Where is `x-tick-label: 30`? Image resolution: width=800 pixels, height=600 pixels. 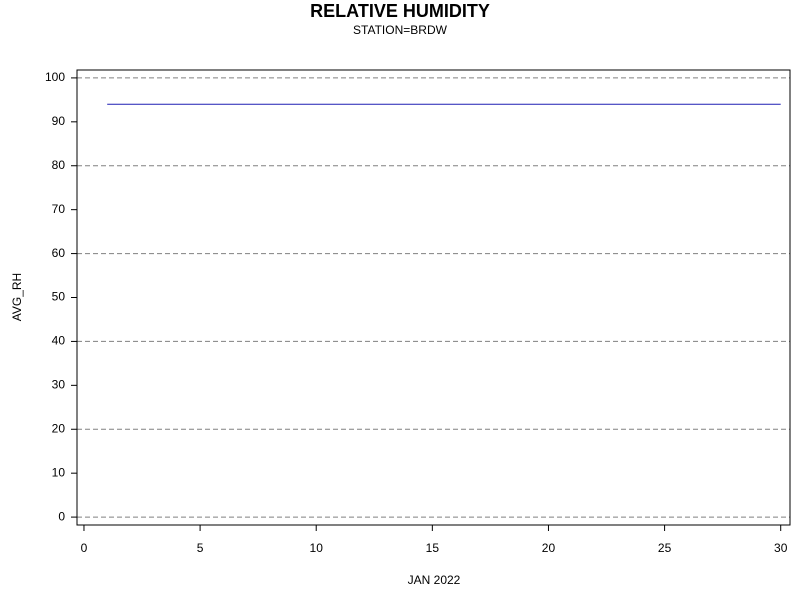 x-tick-label: 30 is located at coordinates (781, 548).